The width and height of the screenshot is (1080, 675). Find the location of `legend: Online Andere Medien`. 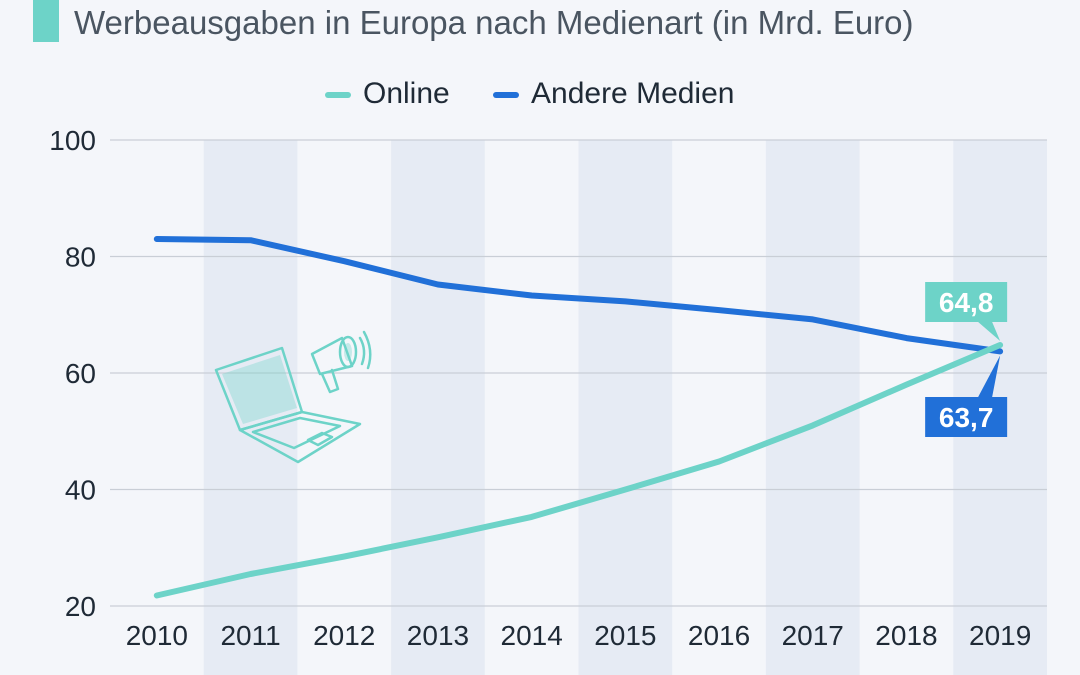

legend: Online Andere Medien is located at coordinates (540, 94).